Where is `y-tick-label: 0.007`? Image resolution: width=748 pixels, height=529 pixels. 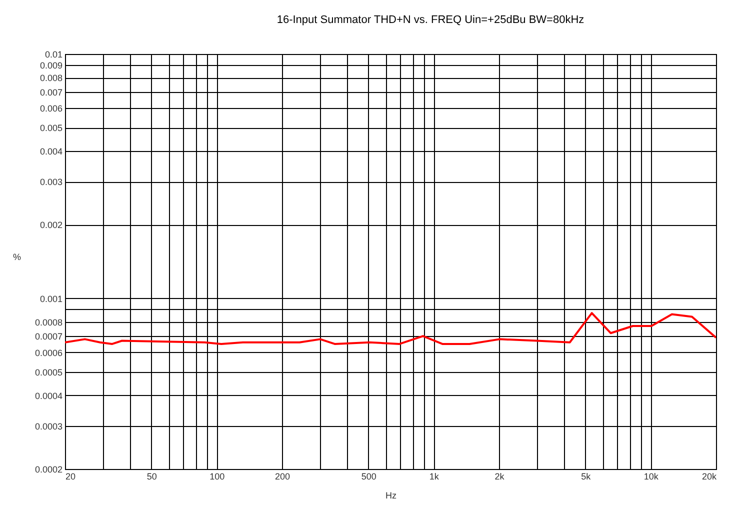
y-tick-label: 0.007 is located at coordinates (51, 92).